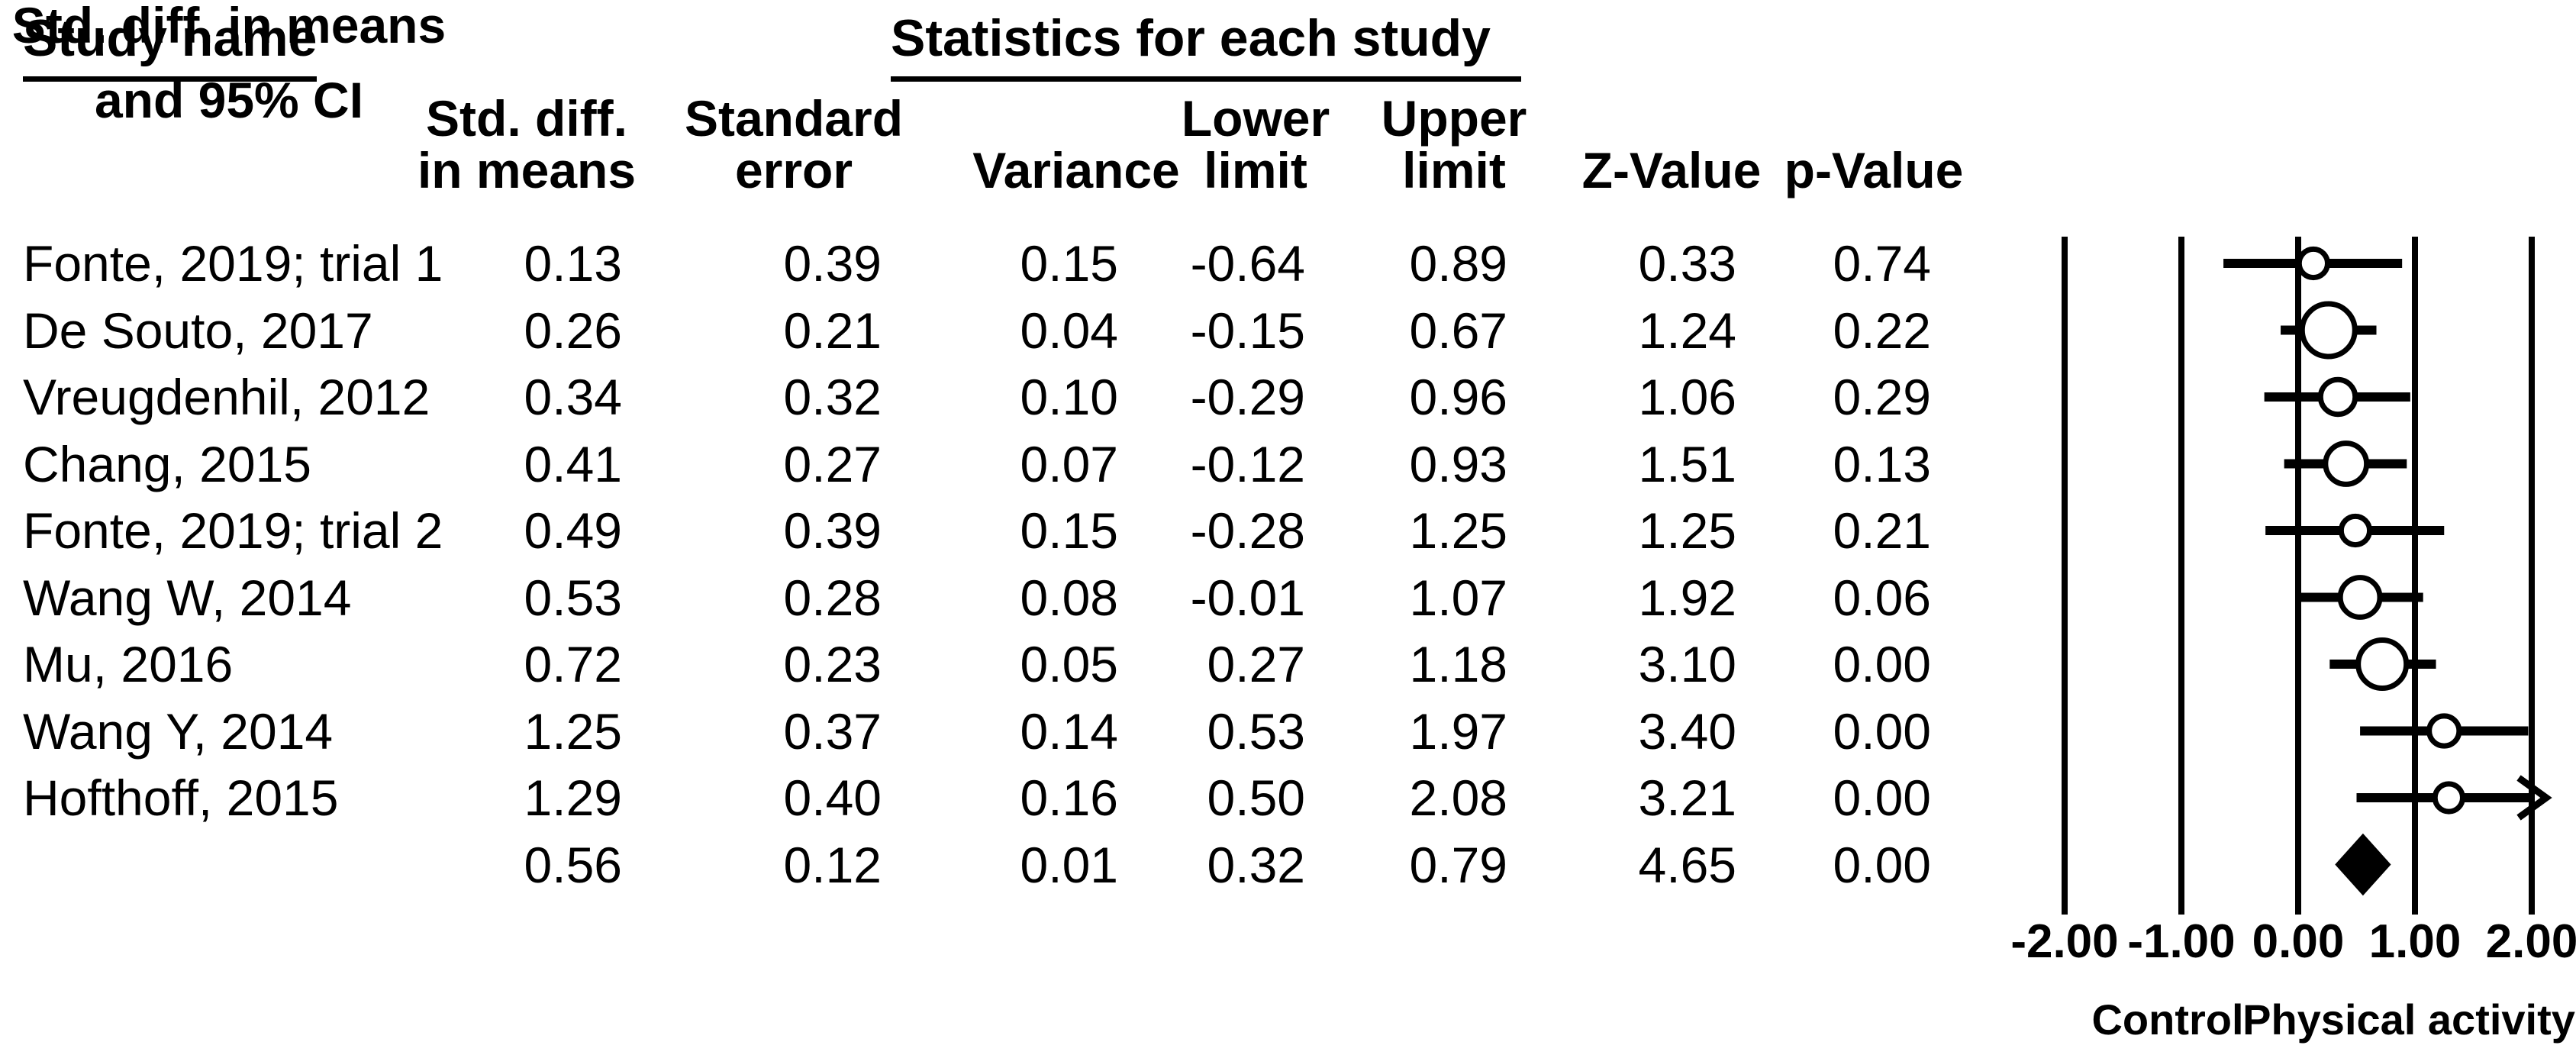  What do you see at coordinates (526, 118) in the screenshot?
I see `column-header-line1: Std. diff.` at bounding box center [526, 118].